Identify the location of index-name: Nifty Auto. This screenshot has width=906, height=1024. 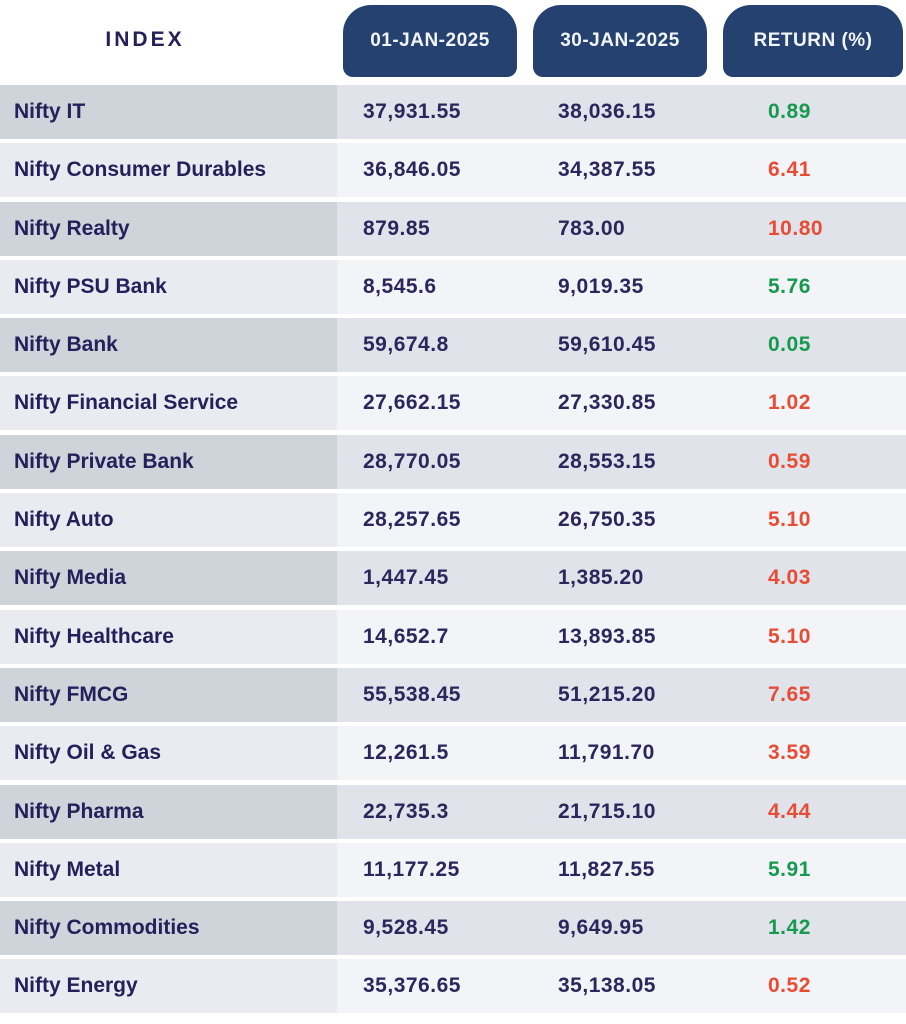
(168, 520).